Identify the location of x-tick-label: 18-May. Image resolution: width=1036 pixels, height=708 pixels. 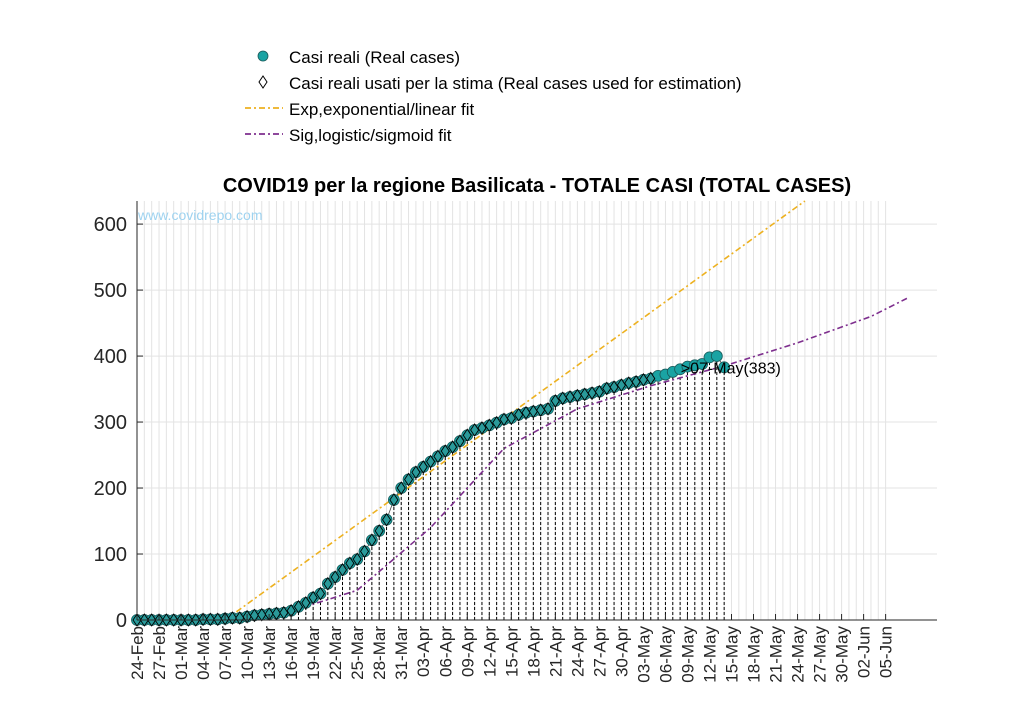
(754, 654).